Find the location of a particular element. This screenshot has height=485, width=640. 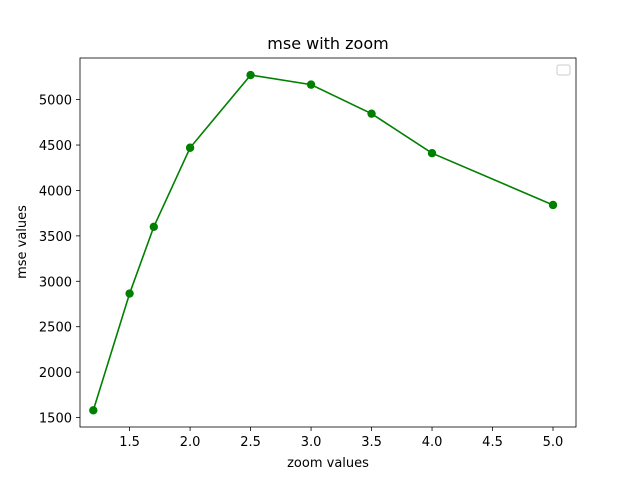

y-tick-label: 4500 is located at coordinates (55, 146).